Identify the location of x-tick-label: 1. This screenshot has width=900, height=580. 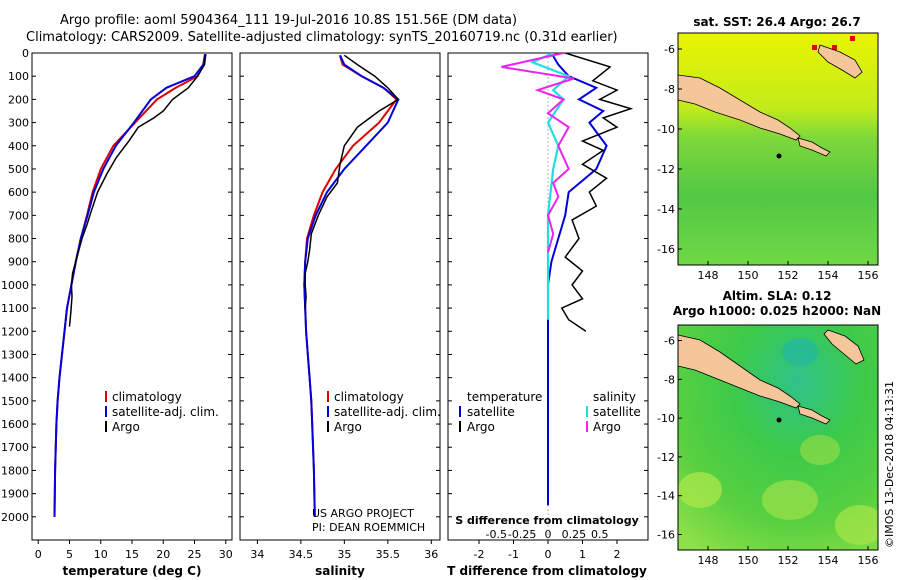
(582, 554).